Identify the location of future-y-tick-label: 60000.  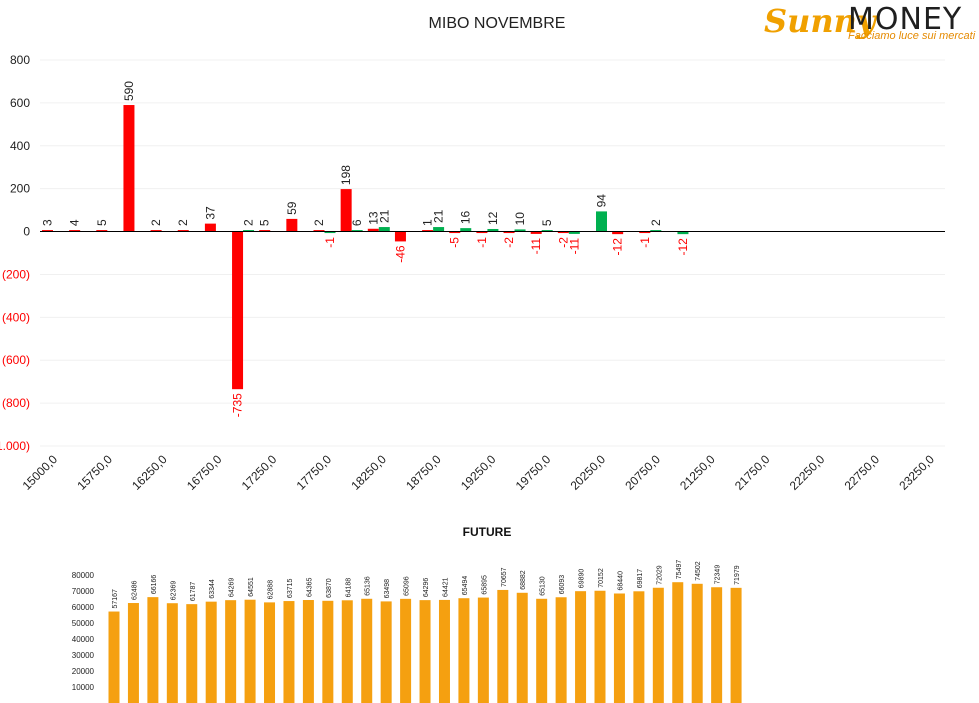
(83, 607).